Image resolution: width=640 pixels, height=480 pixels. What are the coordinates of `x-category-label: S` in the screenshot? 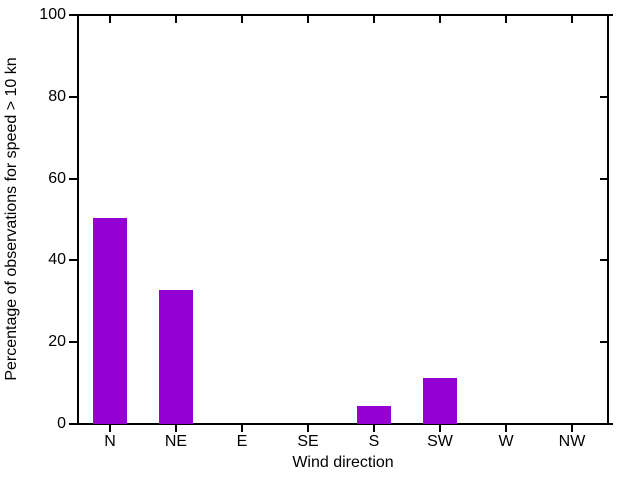 It's located at (374, 441).